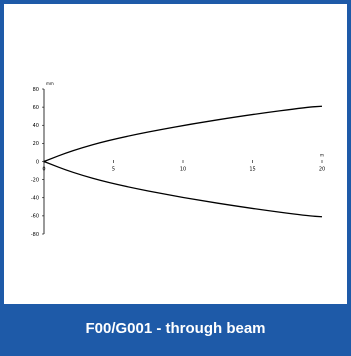 Image resolution: width=351 pixels, height=356 pixels. Describe the element at coordinates (113, 170) in the screenshot. I see `x-tick-label: 5` at that location.